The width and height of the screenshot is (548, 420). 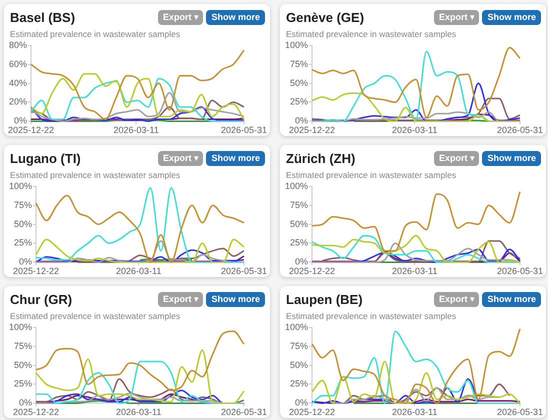 What do you see at coordinates (43, 17) in the screenshot?
I see `chart-title: Basel (BS)` at bounding box center [43, 17].